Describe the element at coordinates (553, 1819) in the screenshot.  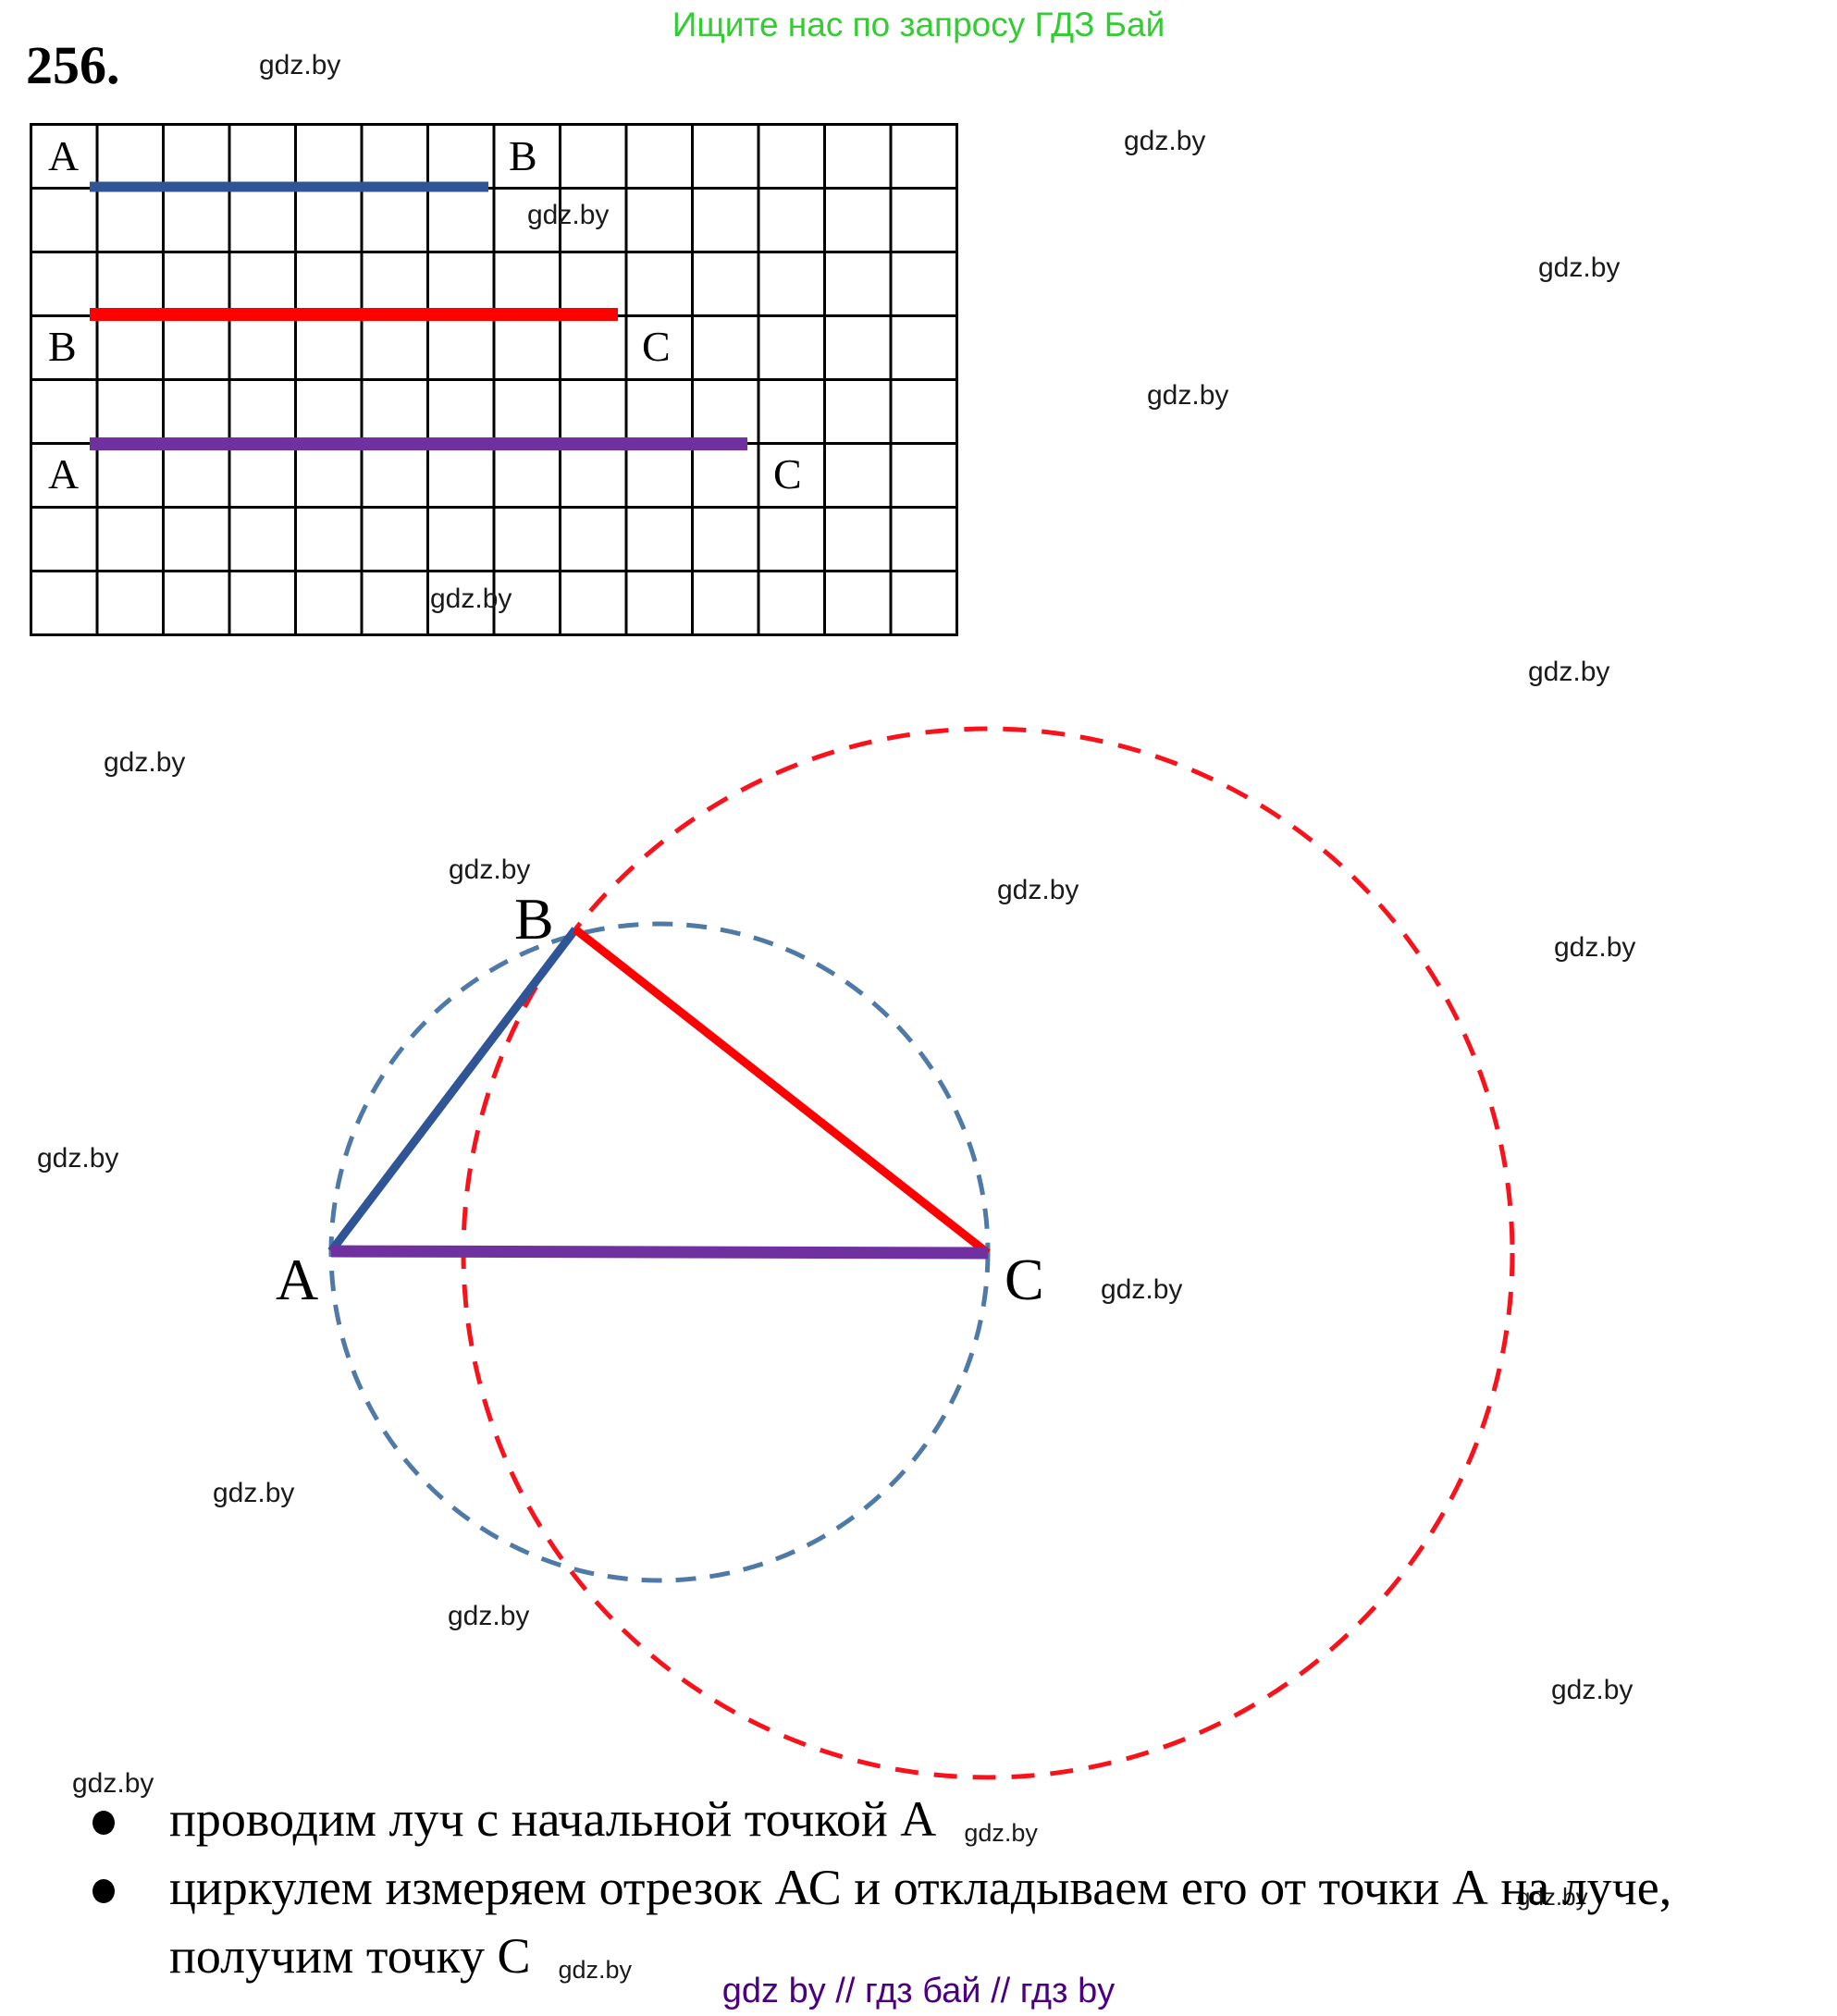
I see `bullet-1-text: проводим луч с начальной точкой А` at that location.